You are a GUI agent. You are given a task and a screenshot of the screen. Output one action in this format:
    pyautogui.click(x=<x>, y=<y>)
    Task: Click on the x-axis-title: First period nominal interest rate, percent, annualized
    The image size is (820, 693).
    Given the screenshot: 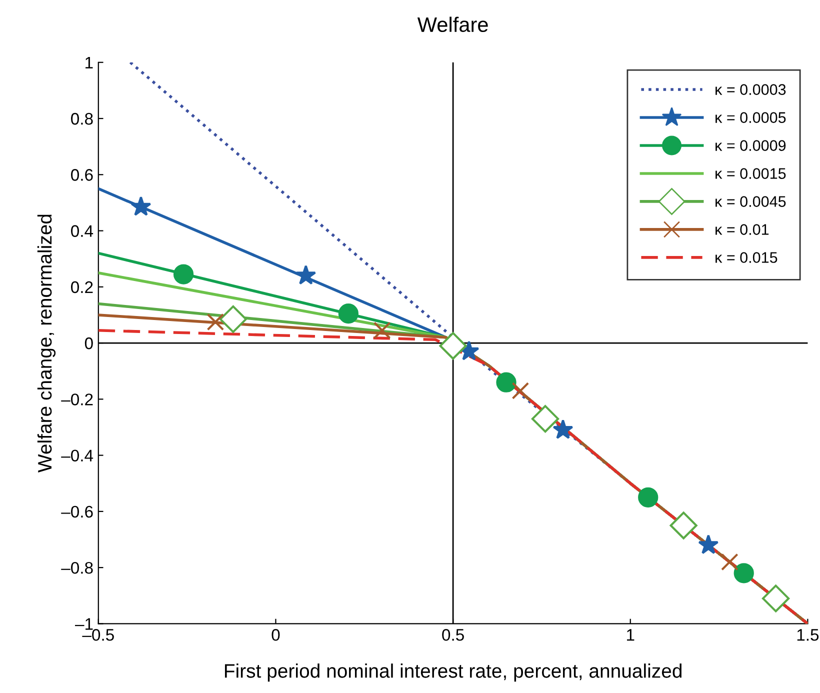 What is the action you would take?
    pyautogui.click(x=453, y=673)
    